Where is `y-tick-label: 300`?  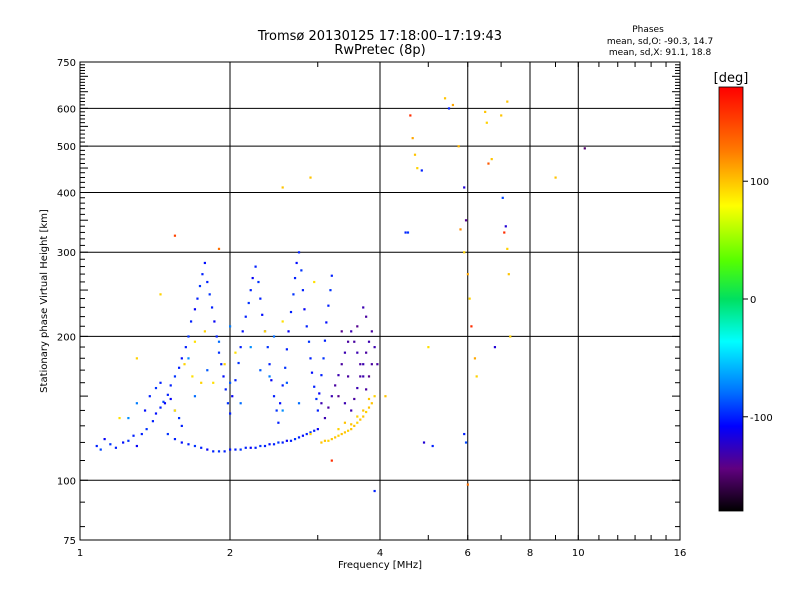
y-tick-label: 300 is located at coordinates (66, 253).